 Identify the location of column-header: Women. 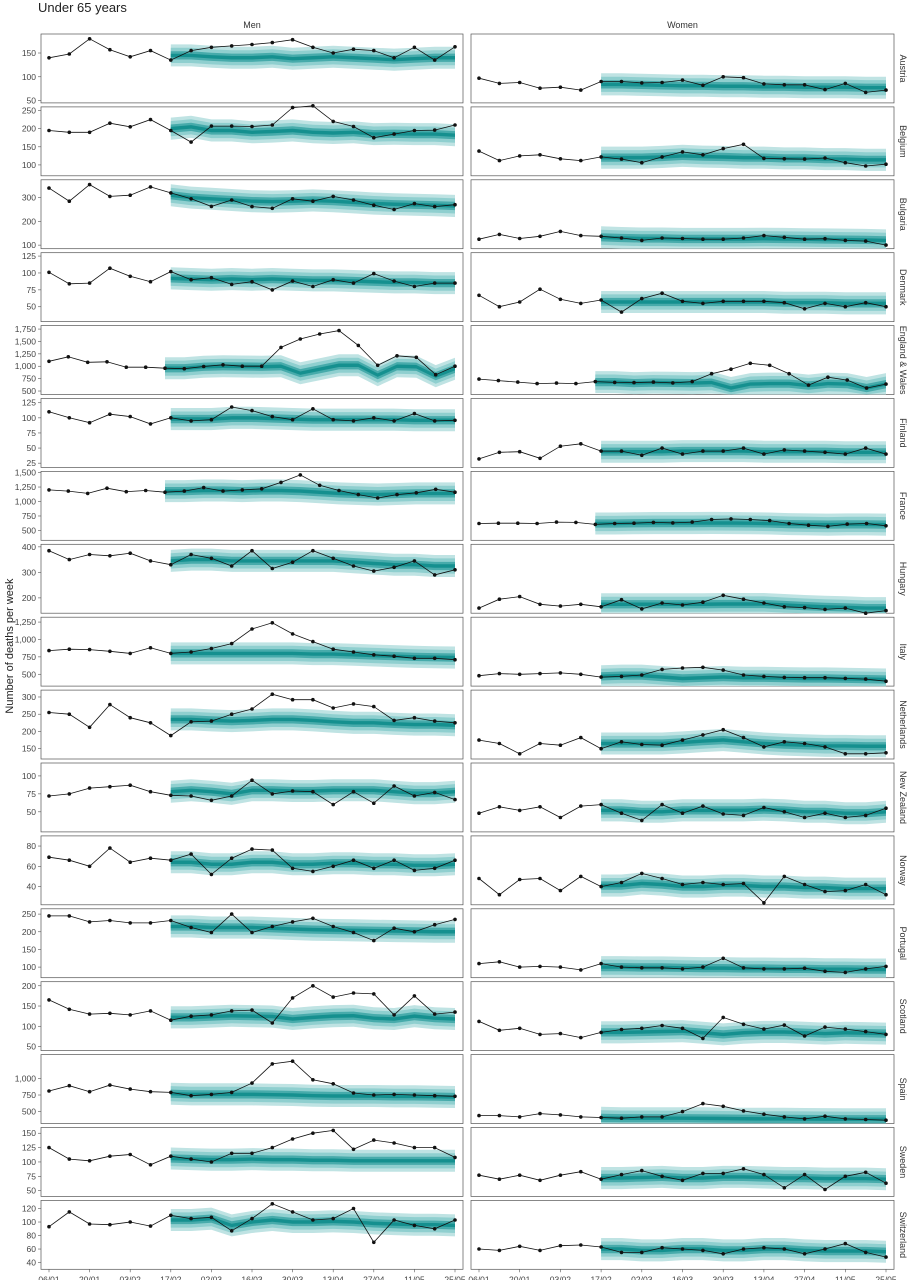
(682, 25).